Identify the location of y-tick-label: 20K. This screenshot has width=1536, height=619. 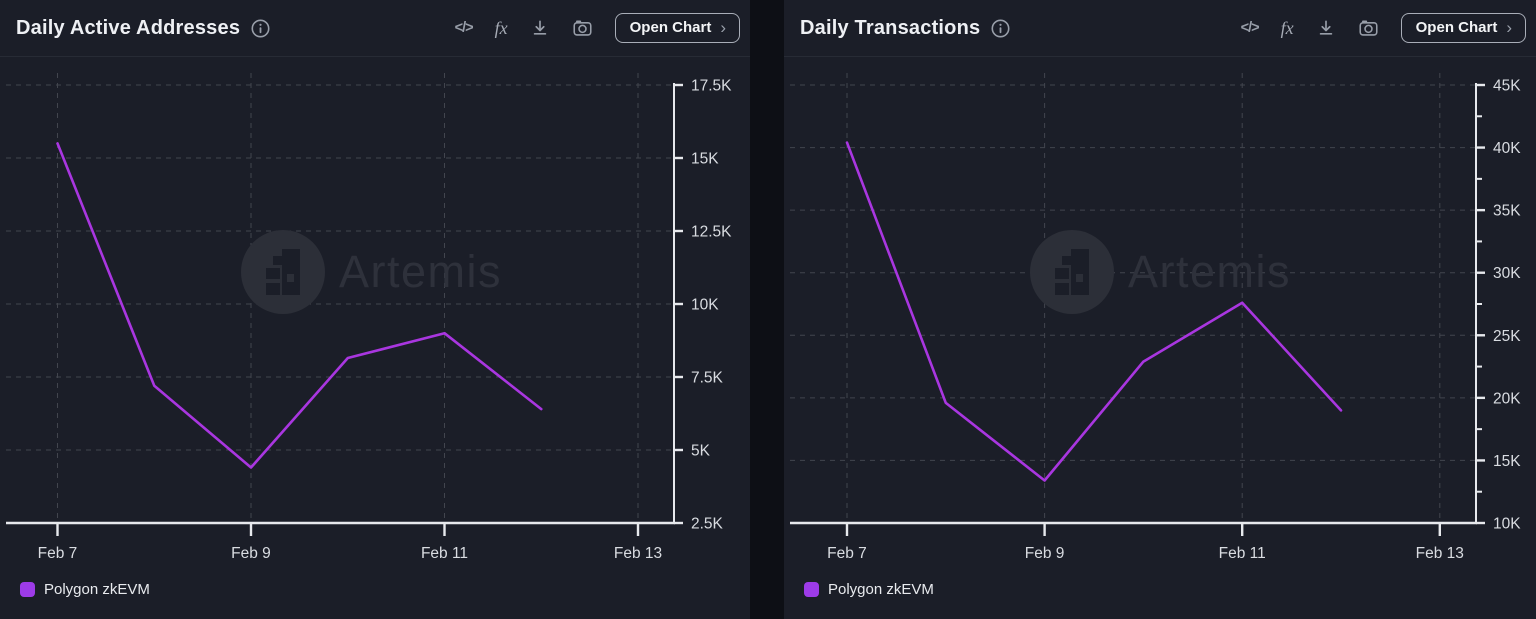
(1507, 398).